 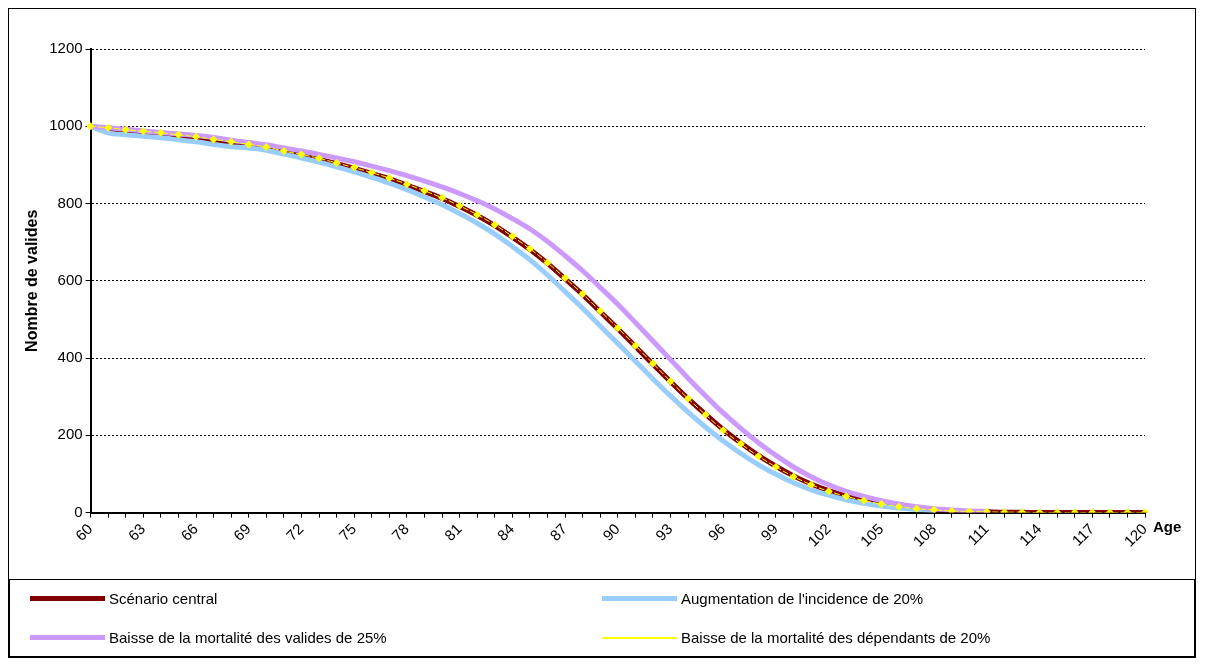 What do you see at coordinates (977, 534) in the screenshot?
I see `x-tick-label: 111` at bounding box center [977, 534].